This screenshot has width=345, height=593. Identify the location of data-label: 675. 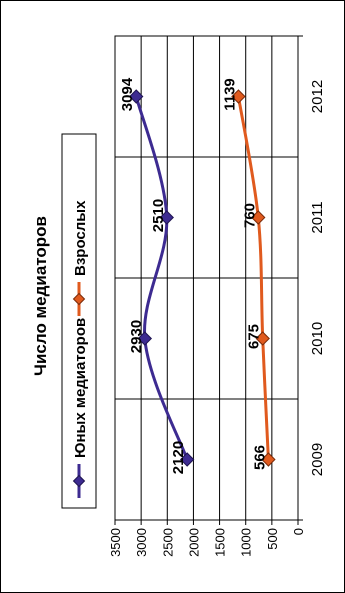
(254, 336).